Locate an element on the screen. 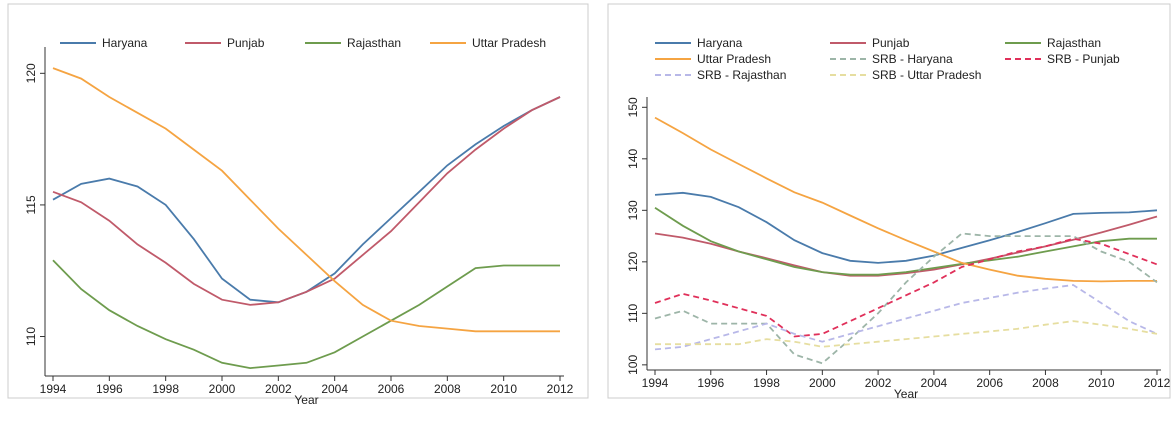 The image size is (1173, 426). legend-label: SRB - Haryana is located at coordinates (912, 59).